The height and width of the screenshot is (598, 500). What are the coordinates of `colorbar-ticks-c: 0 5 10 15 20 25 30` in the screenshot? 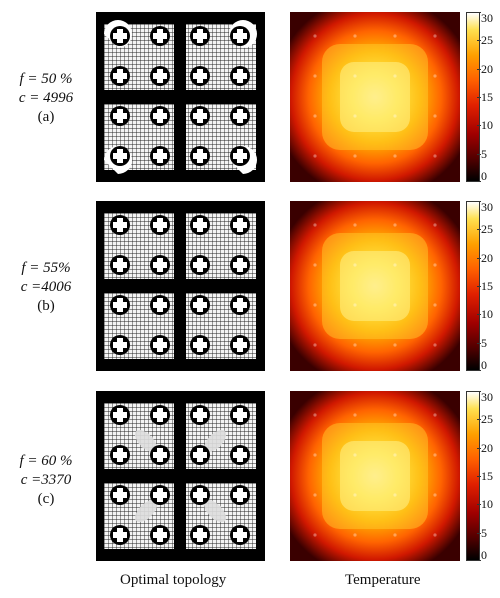 It's located at (488, 476).